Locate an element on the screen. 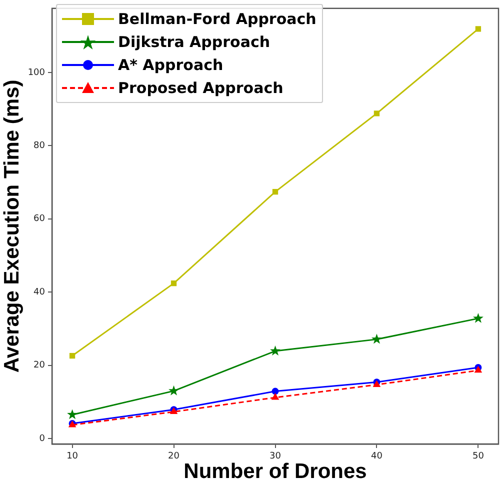  y-tick-label: 0 is located at coordinates (42, 439).